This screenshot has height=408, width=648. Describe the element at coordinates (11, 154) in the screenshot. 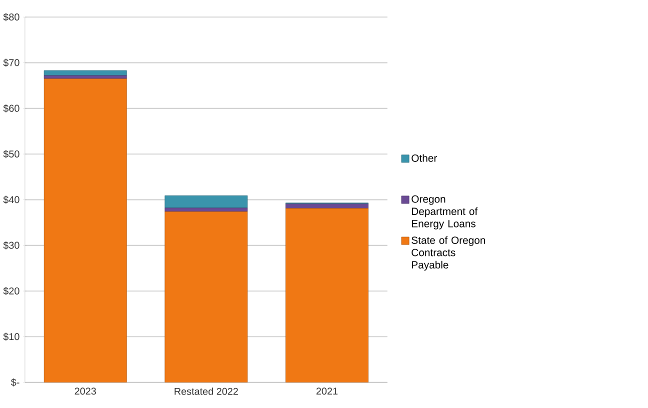

I see `y-tick-label: $50` at that location.